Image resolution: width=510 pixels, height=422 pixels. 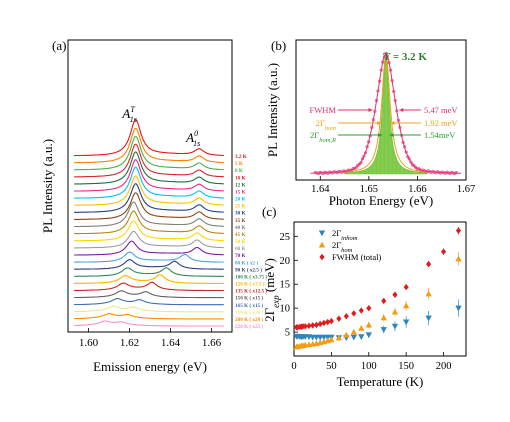 What do you see at coordinates (240, 200) in the screenshot?
I see `trace-label-6: 20 K` at bounding box center [240, 200].